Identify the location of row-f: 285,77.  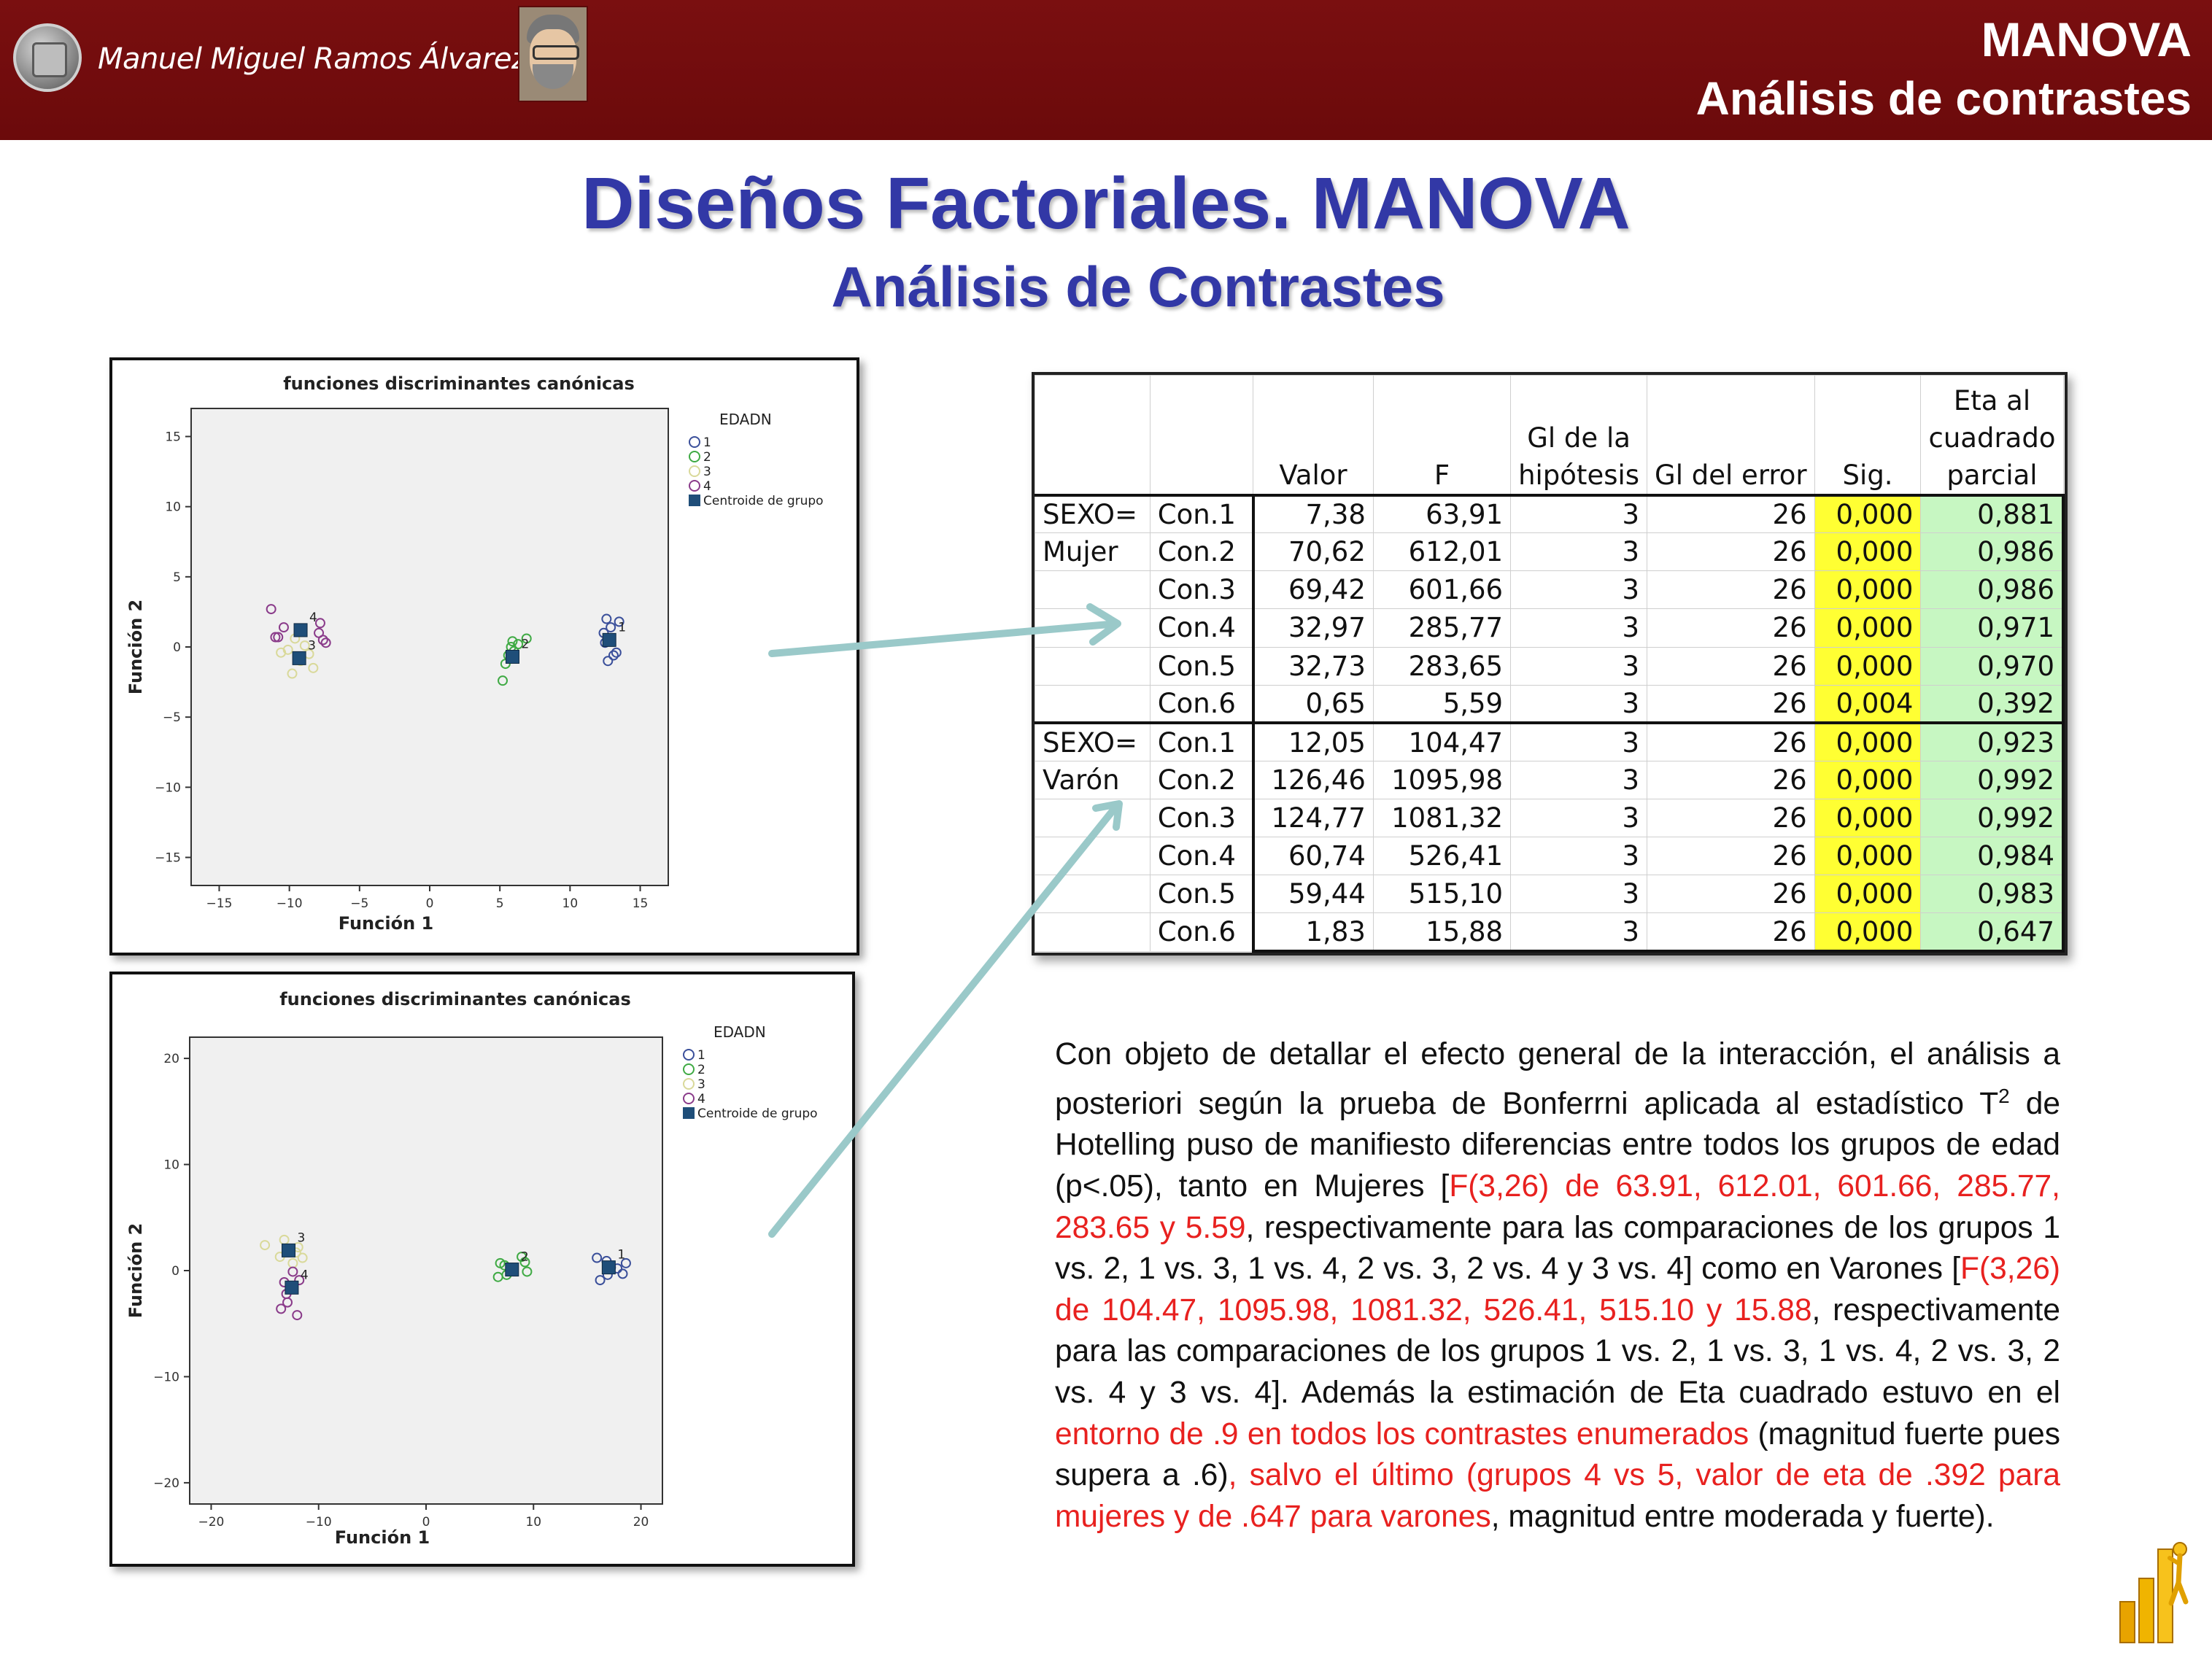
(1442, 628).